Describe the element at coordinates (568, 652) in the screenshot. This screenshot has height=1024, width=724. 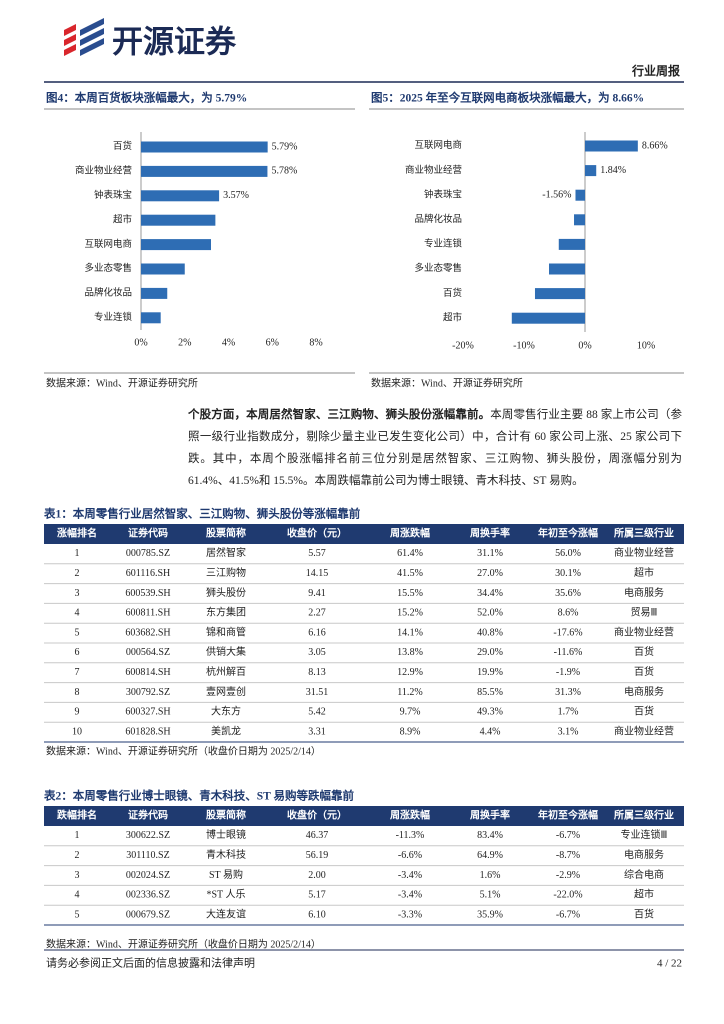
I see `table-cell: -11.6%` at that location.